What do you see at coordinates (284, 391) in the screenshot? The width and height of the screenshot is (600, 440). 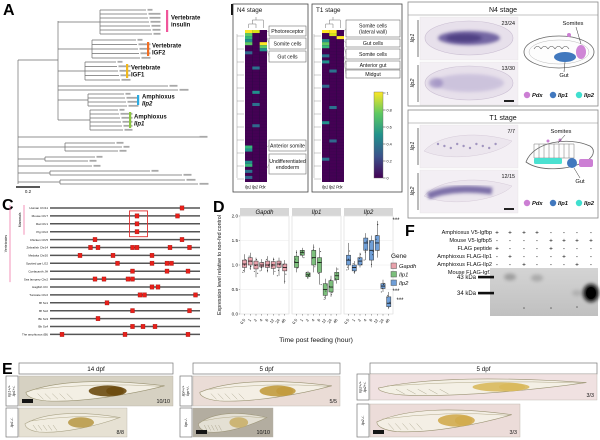 I see `gut-content` at bounding box center [284, 391].